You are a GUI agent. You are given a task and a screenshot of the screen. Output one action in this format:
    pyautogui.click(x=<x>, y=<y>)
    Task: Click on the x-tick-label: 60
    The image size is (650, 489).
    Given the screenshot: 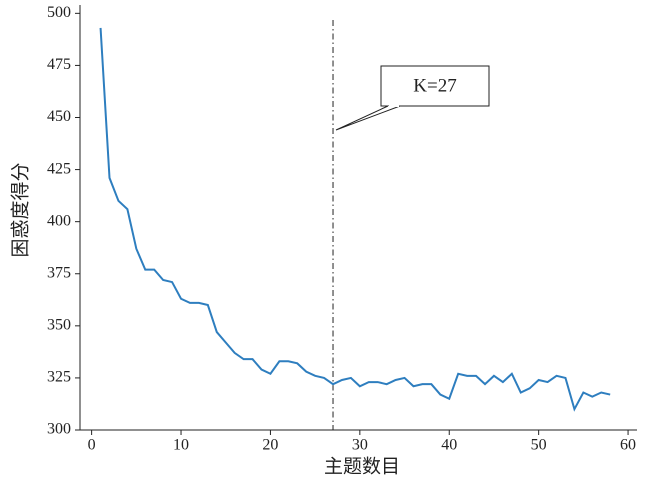 What is the action you would take?
    pyautogui.click(x=628, y=445)
    